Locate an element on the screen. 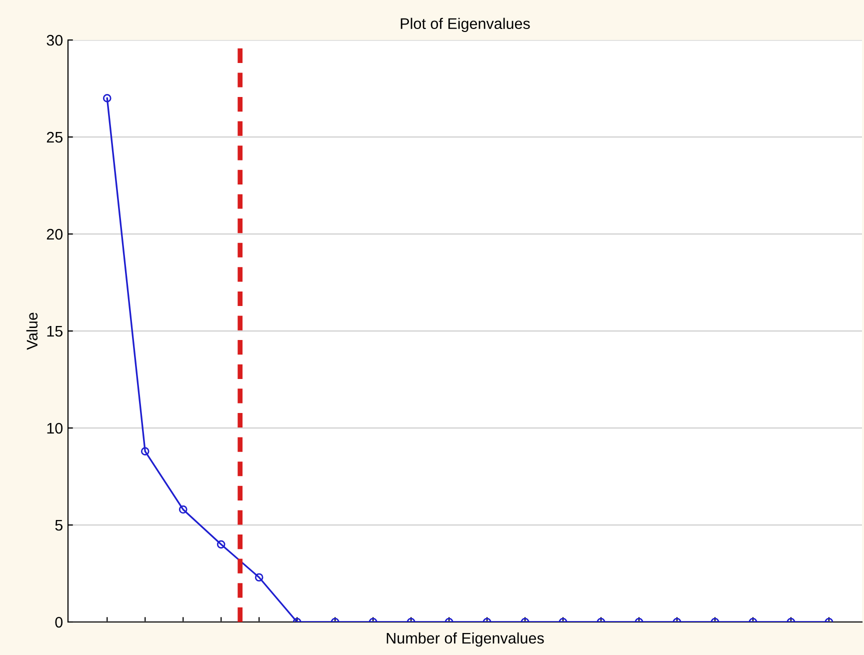  y-tick-label: 0 is located at coordinates (59, 622).